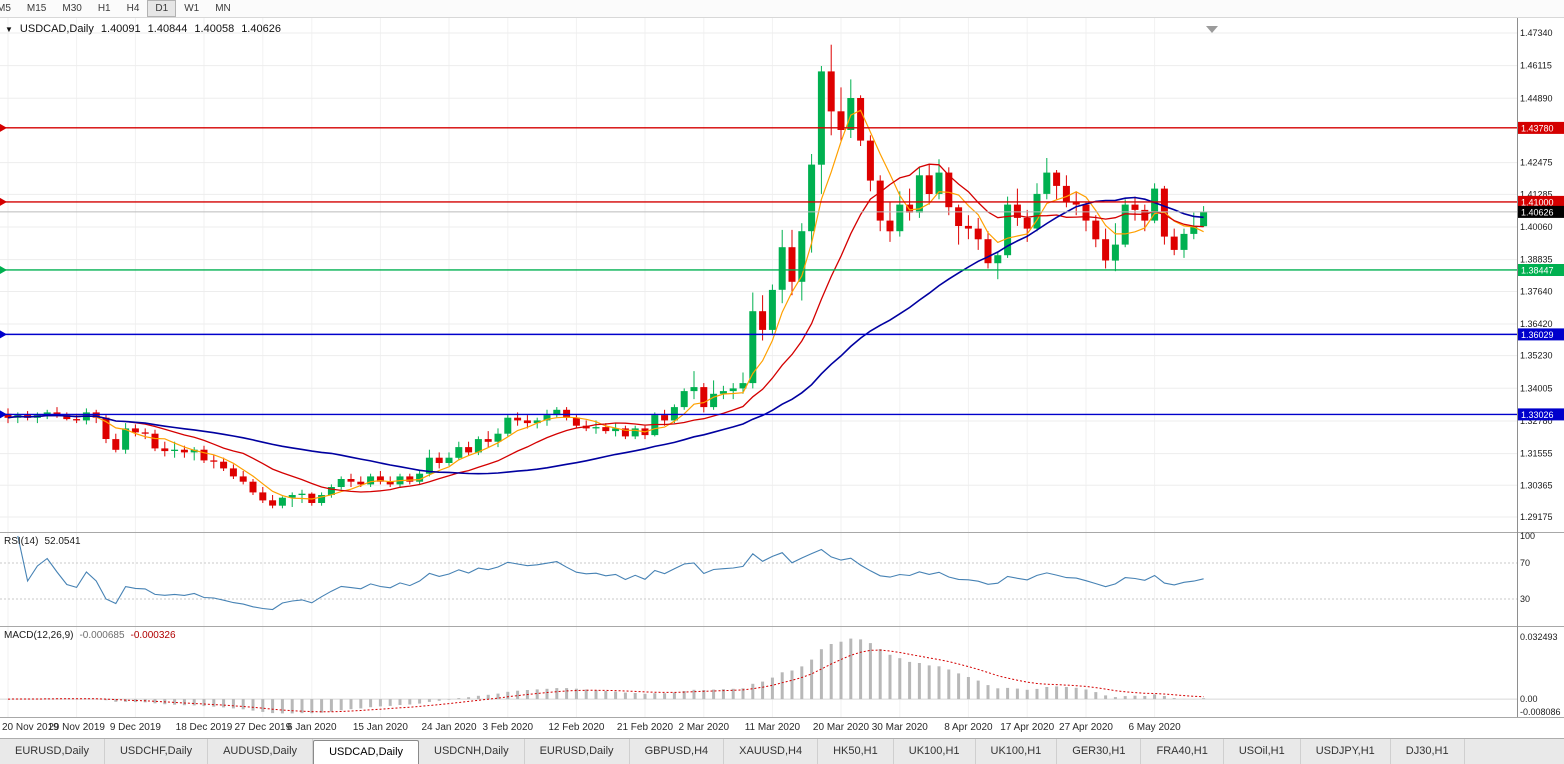 This screenshot has height=764, width=1564. What do you see at coordinates (1086, 727) in the screenshot?
I see `x-axis-label: 27 Apr 2020` at bounding box center [1086, 727].